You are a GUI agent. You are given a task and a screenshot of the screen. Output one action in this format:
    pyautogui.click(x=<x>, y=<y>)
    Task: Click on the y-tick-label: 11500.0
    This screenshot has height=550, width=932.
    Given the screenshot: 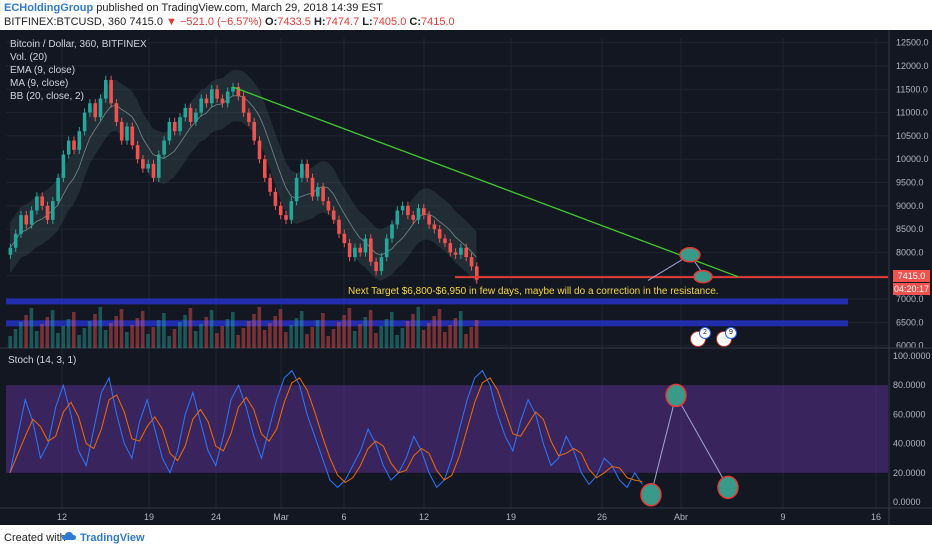 What is the action you would take?
    pyautogui.click(x=912, y=89)
    